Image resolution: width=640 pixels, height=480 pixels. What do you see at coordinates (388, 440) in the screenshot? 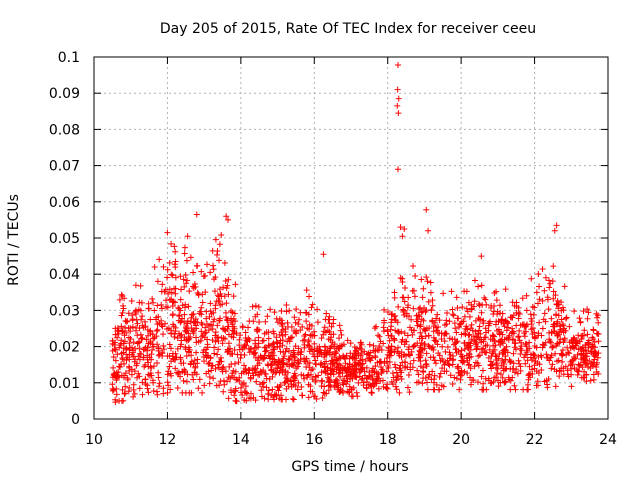
I see `x-tick-label: 18` at bounding box center [388, 440].